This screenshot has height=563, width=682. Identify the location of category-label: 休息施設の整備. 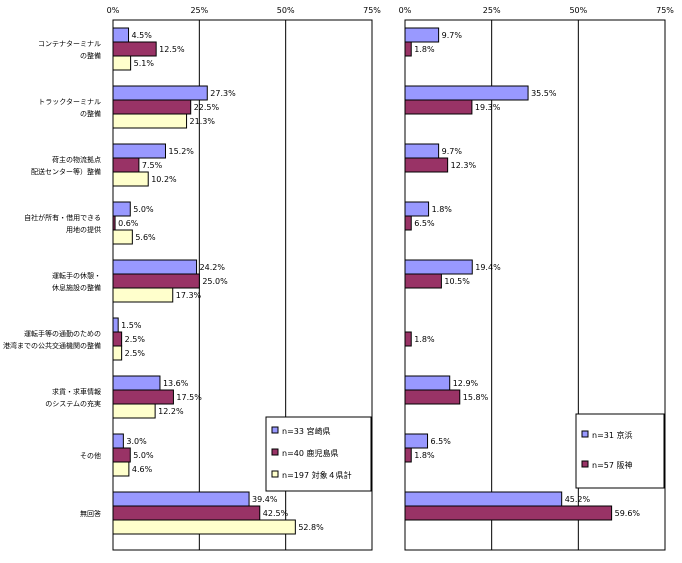
(76, 287).